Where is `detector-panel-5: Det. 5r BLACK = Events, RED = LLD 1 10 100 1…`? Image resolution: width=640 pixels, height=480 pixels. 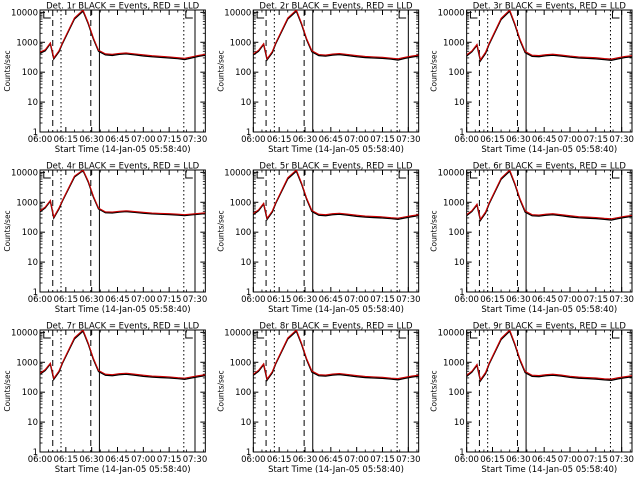
detector-panel-5: Det. 5r BLACK = Events, RED = LLD 1 10 100 1… is located at coordinates (318, 239).